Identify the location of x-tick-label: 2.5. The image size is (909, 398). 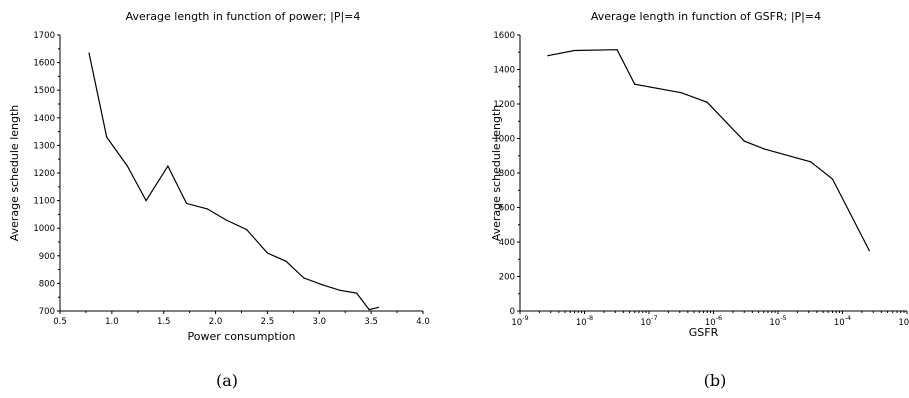
(268, 322).